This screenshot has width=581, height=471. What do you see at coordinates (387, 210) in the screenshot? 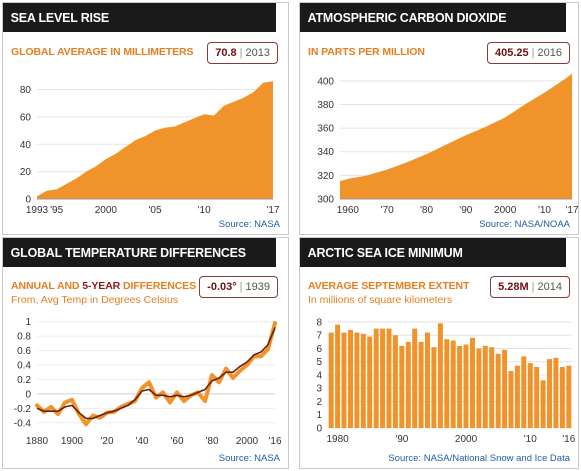
I see `x-tick-label: '70` at bounding box center [387, 210].